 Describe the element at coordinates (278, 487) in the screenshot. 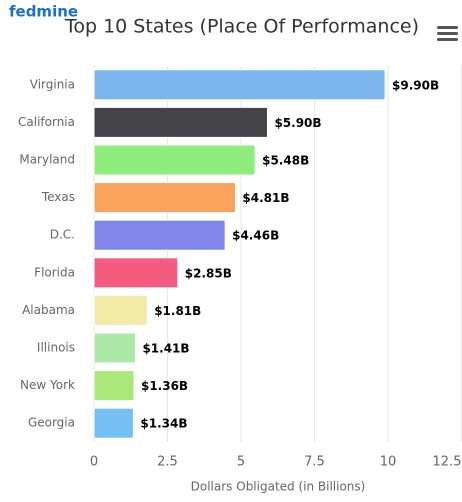

I see `x-axis-title: Dollars Obligated (in Billions)` at that location.